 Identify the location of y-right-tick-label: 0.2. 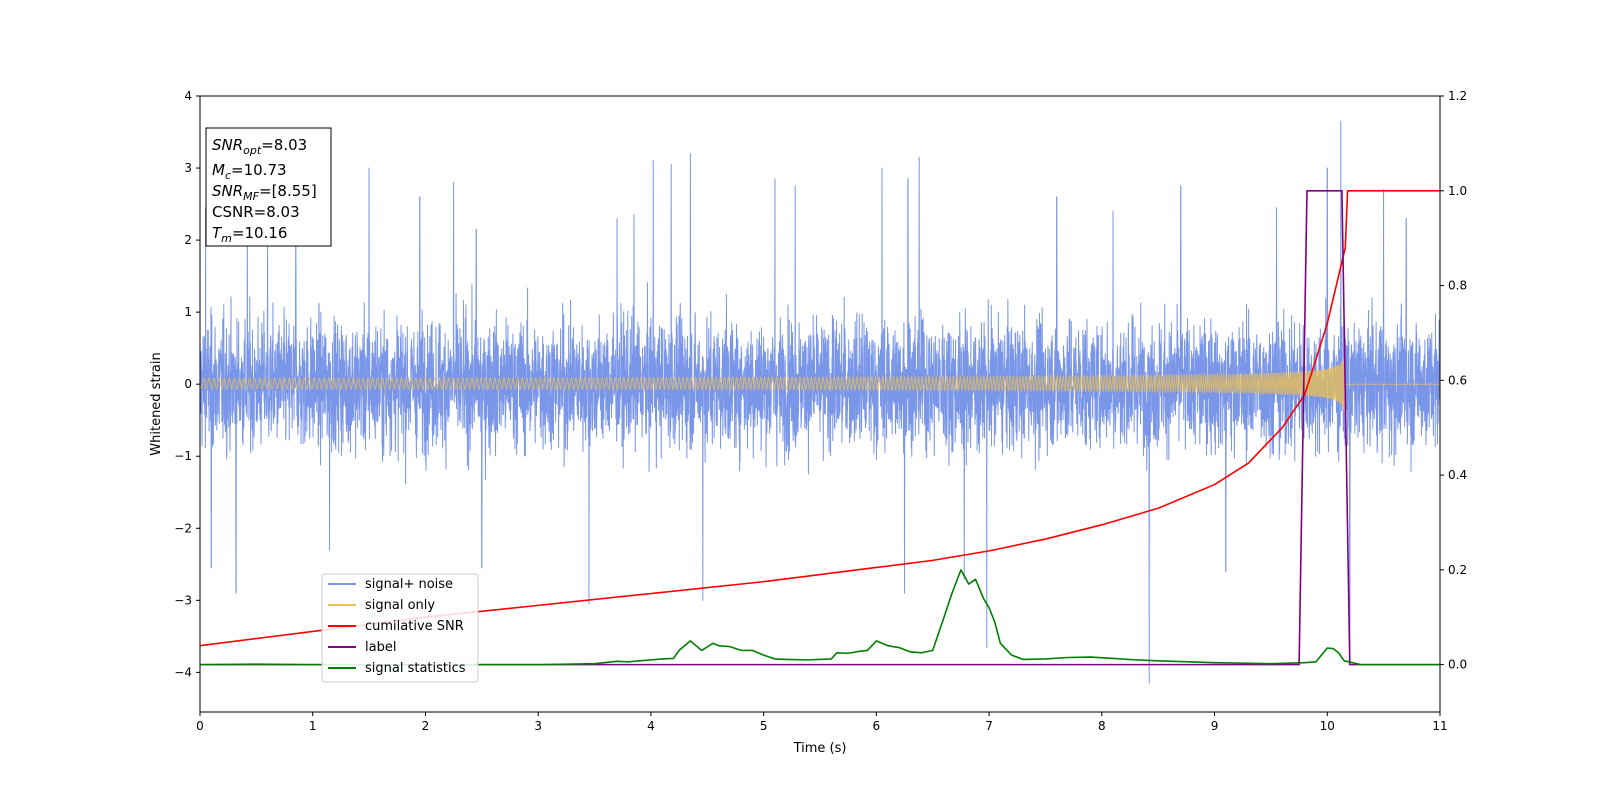
(1457, 570).